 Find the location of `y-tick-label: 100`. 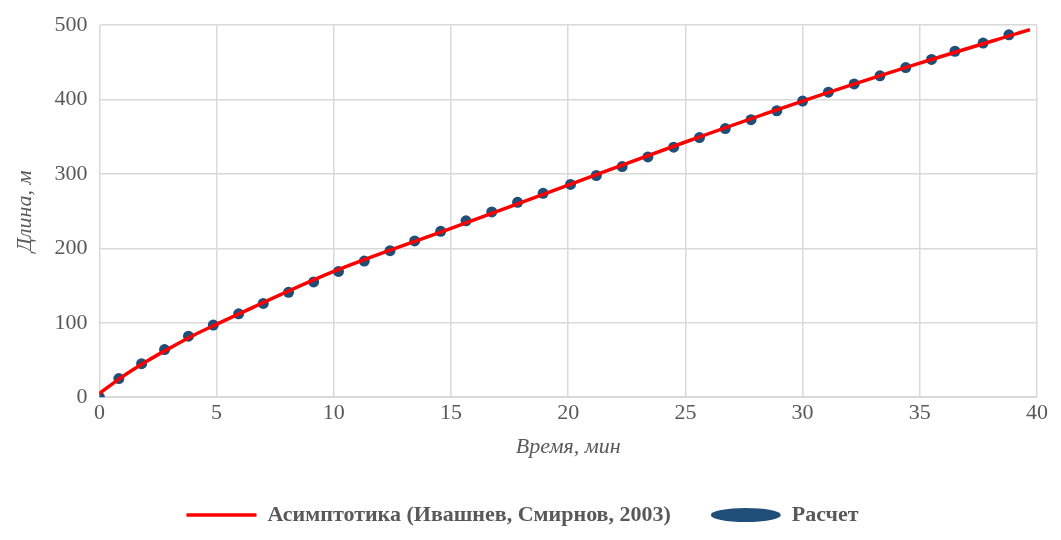

y-tick-label: 100 is located at coordinates (71, 321).